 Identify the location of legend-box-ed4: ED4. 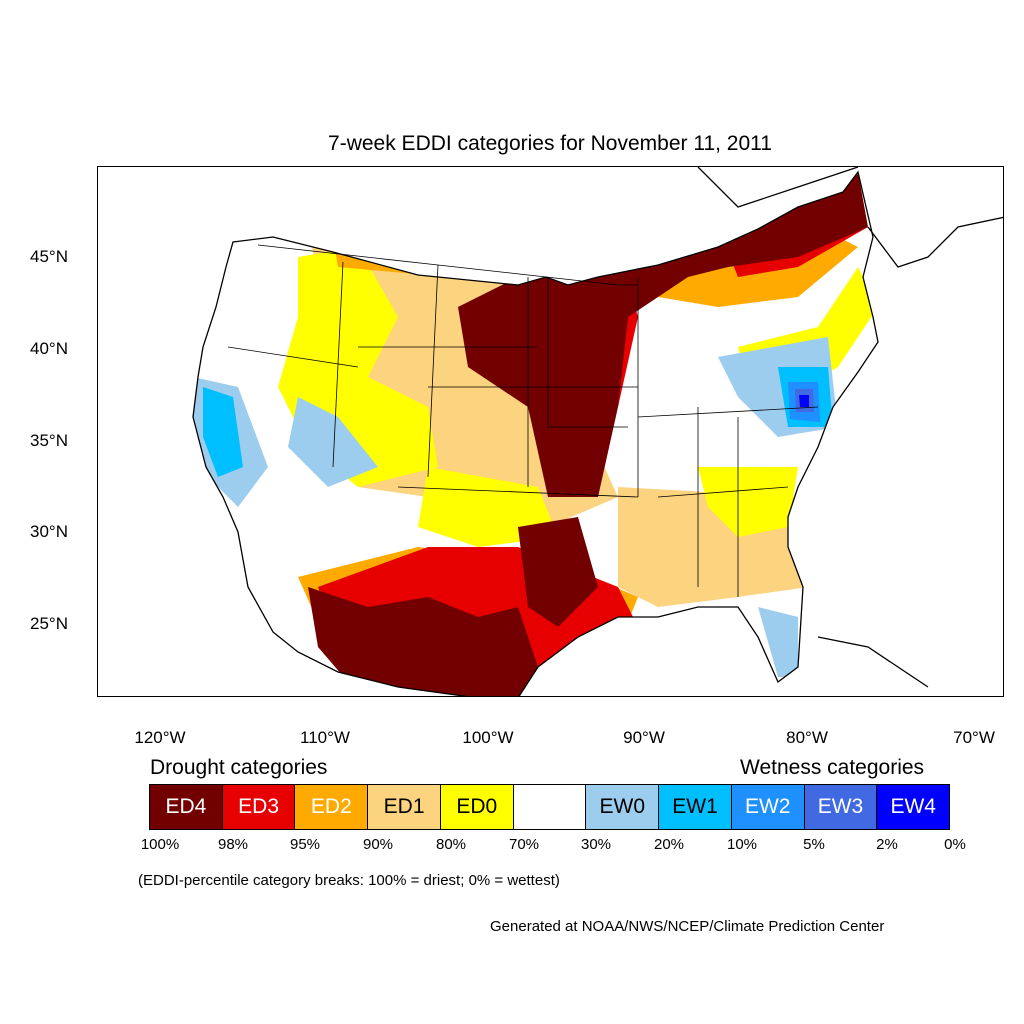
(186, 807).